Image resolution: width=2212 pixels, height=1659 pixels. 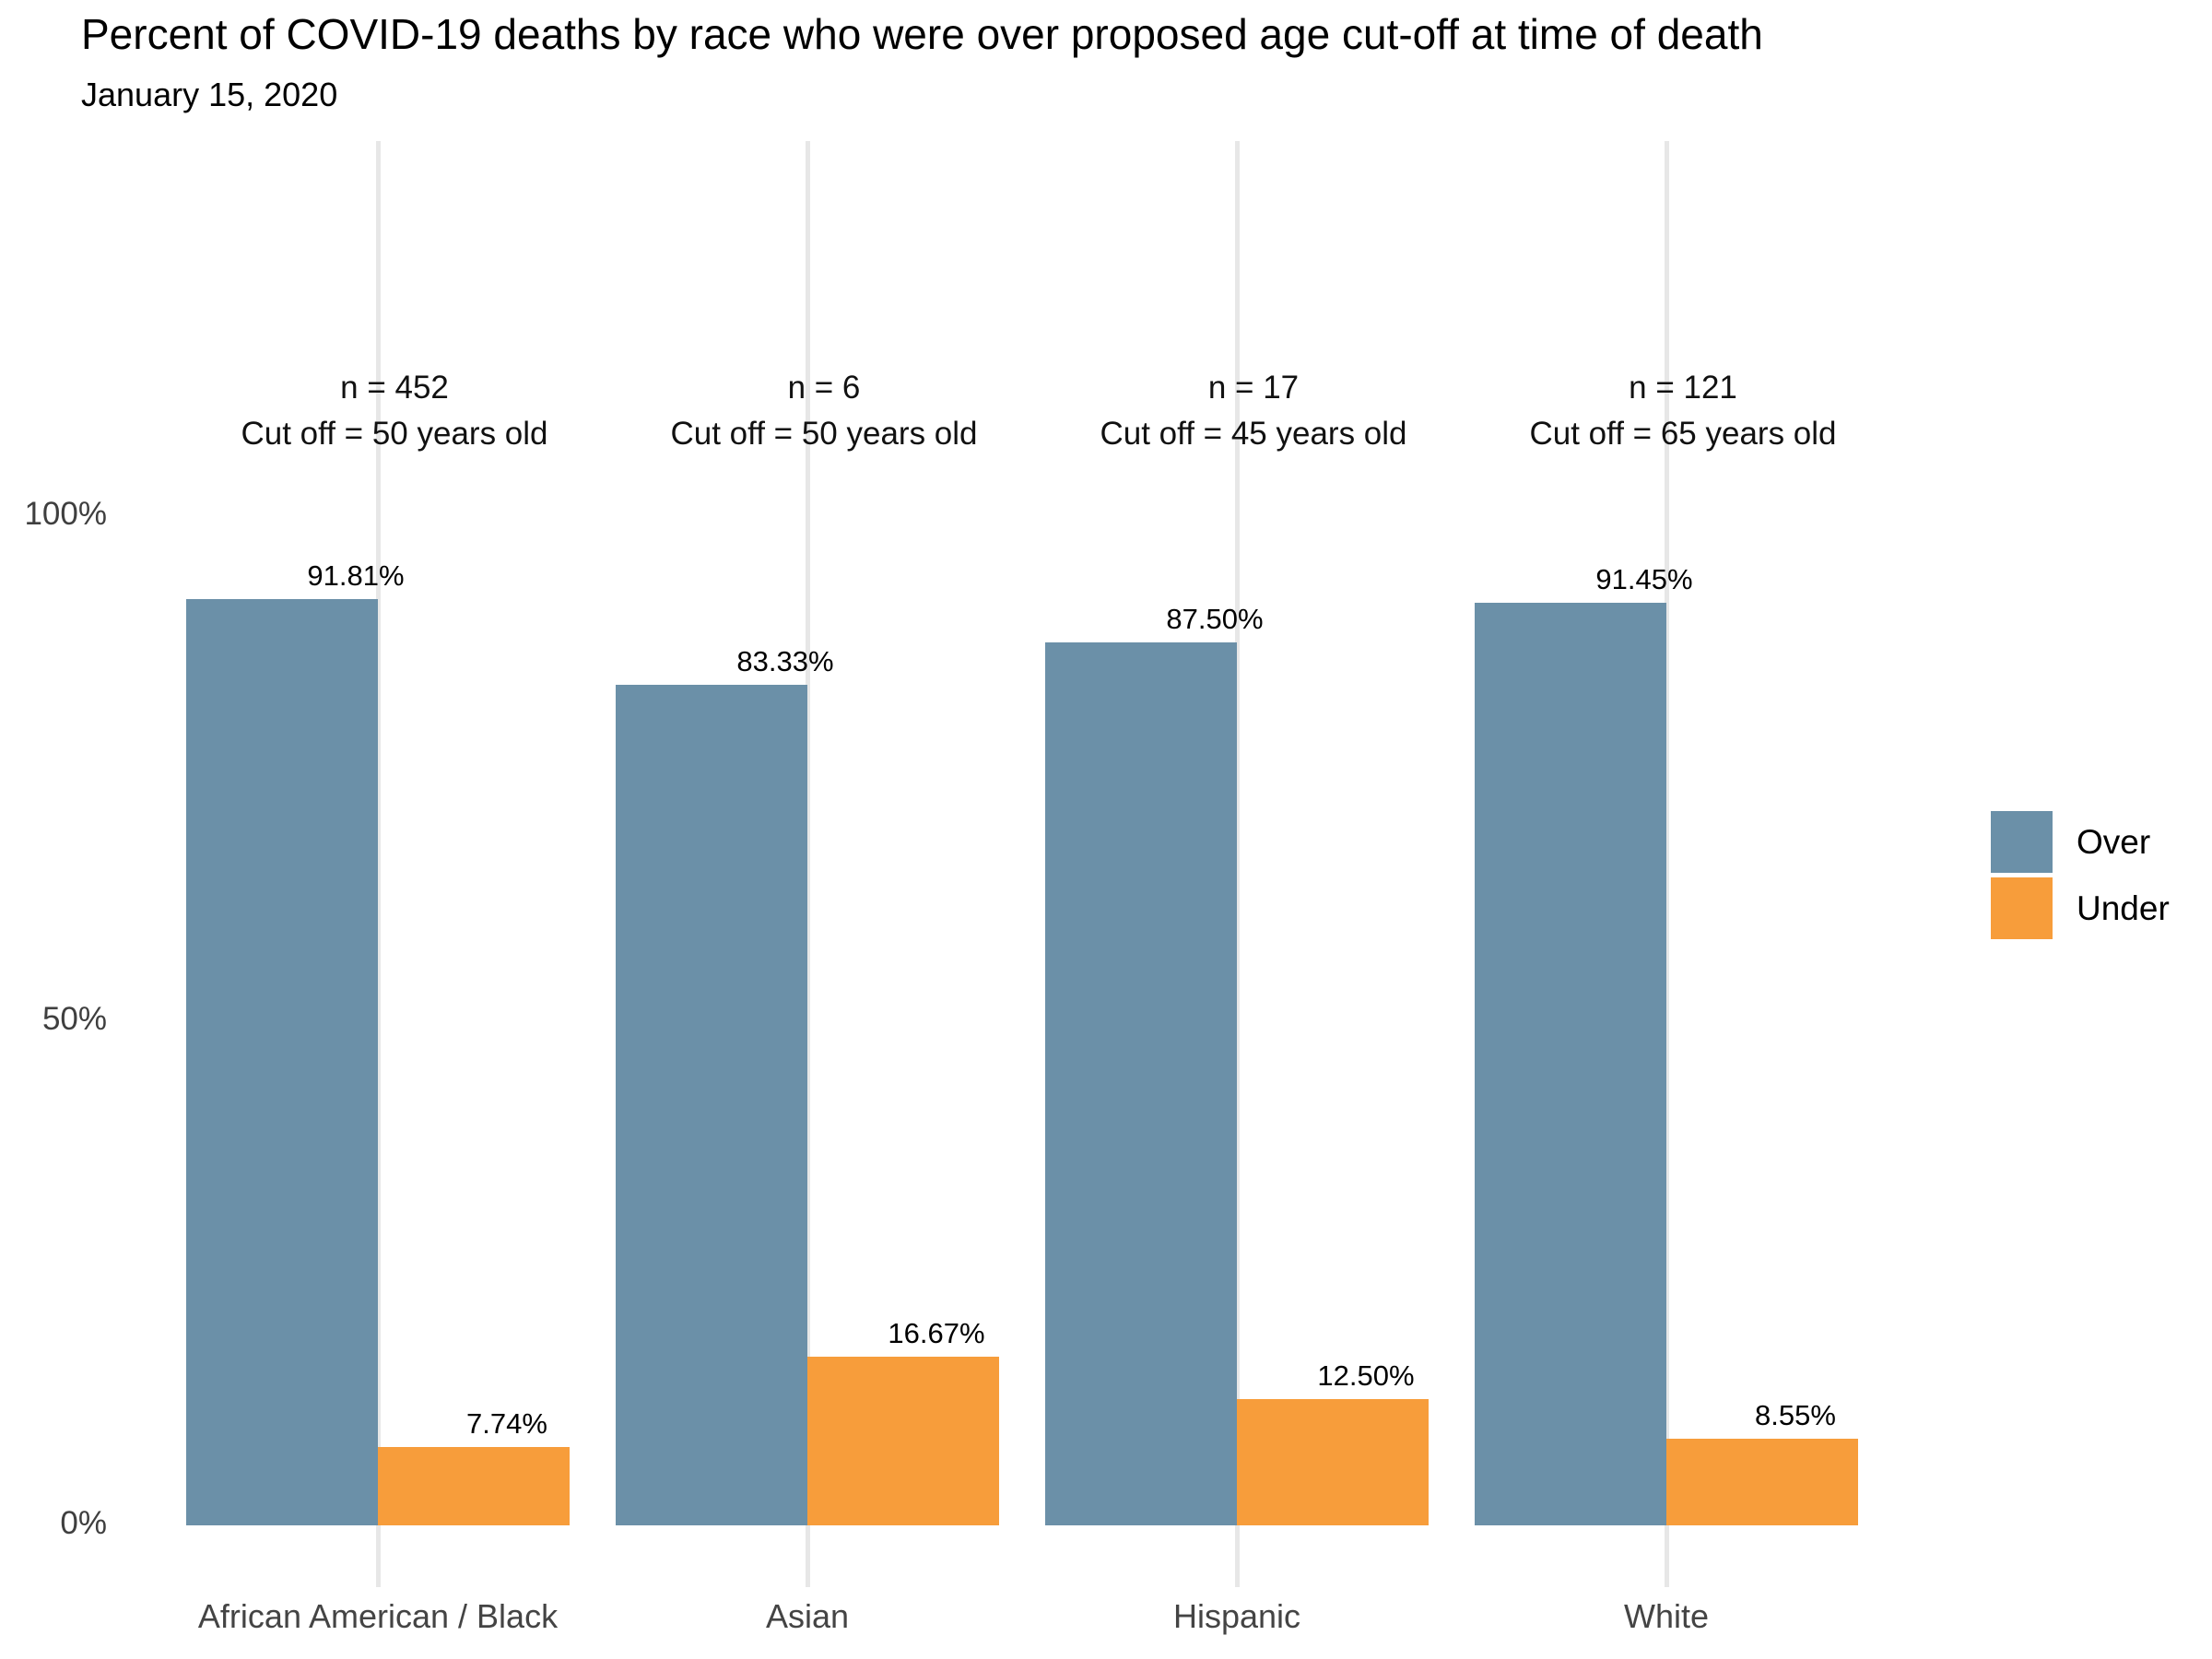 What do you see at coordinates (394, 411) in the screenshot?
I see `group-annotation: n = 452 Cut off = 50 years old` at bounding box center [394, 411].